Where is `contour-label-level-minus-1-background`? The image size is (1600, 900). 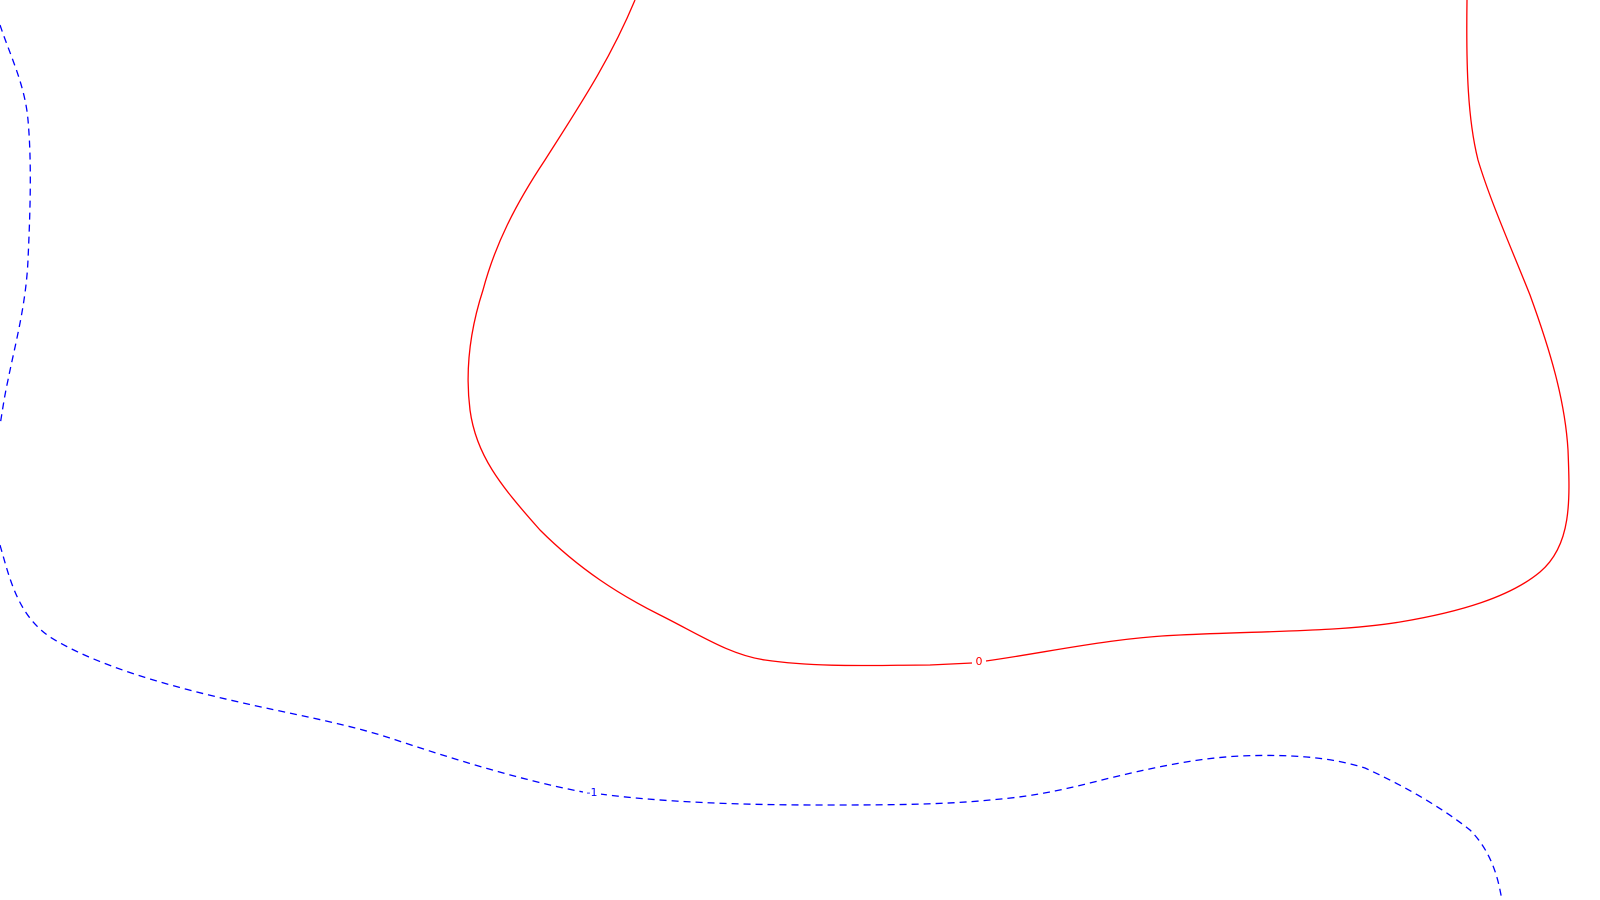 contour-label-level-minus-1-background is located at coordinates (592, 793).